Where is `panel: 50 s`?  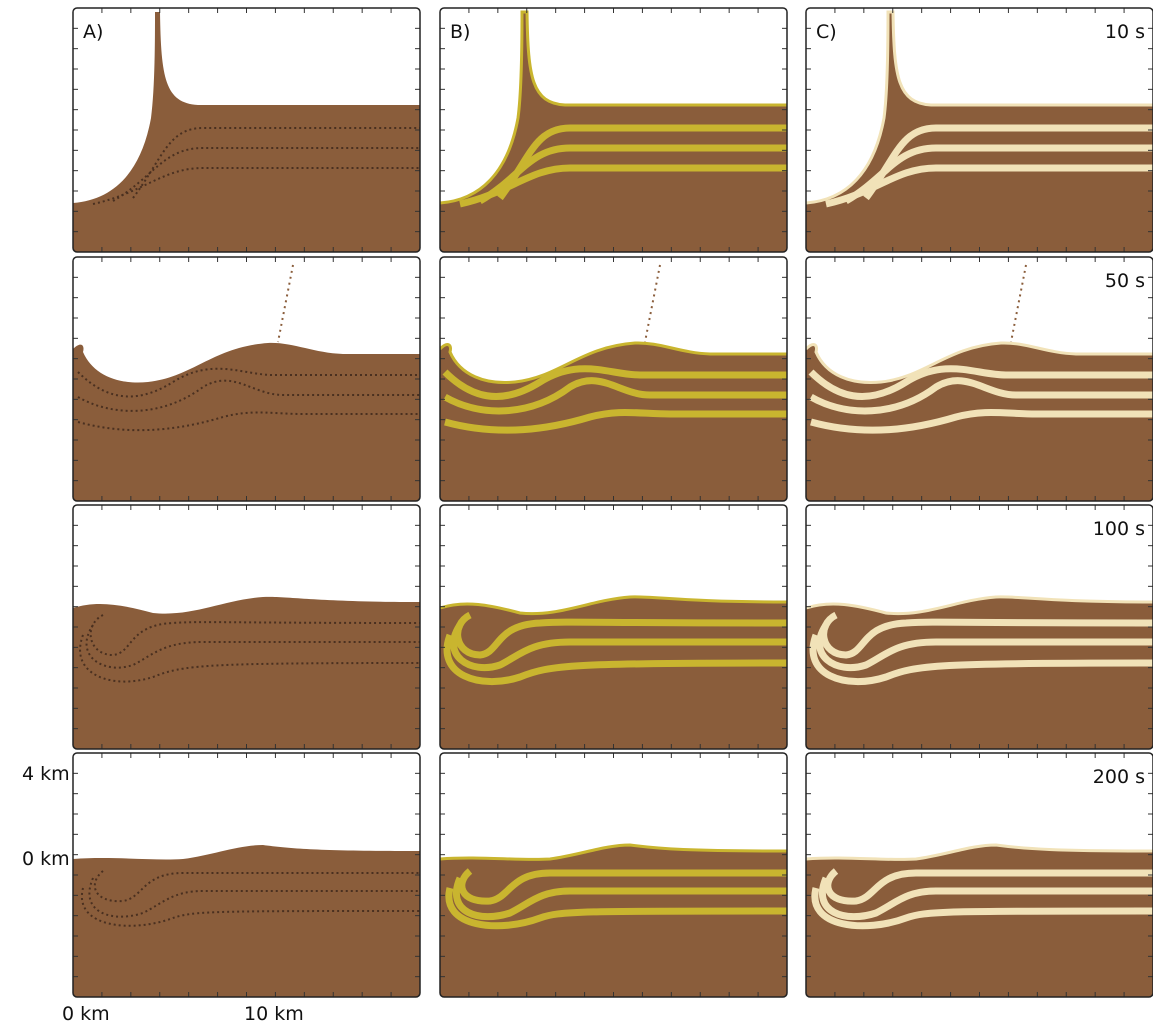
panel: 50 s is located at coordinates (979, 379).